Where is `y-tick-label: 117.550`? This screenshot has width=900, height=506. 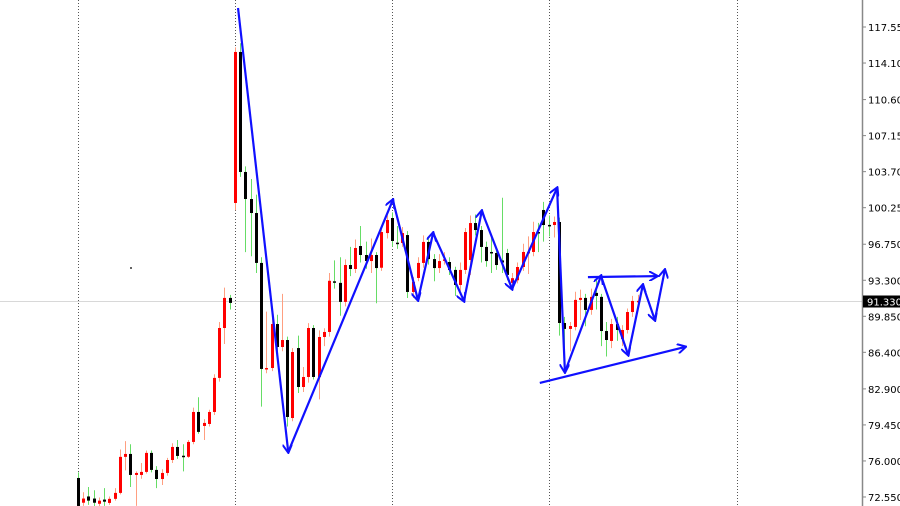
y-tick-label: 117.550 is located at coordinates (884, 28).